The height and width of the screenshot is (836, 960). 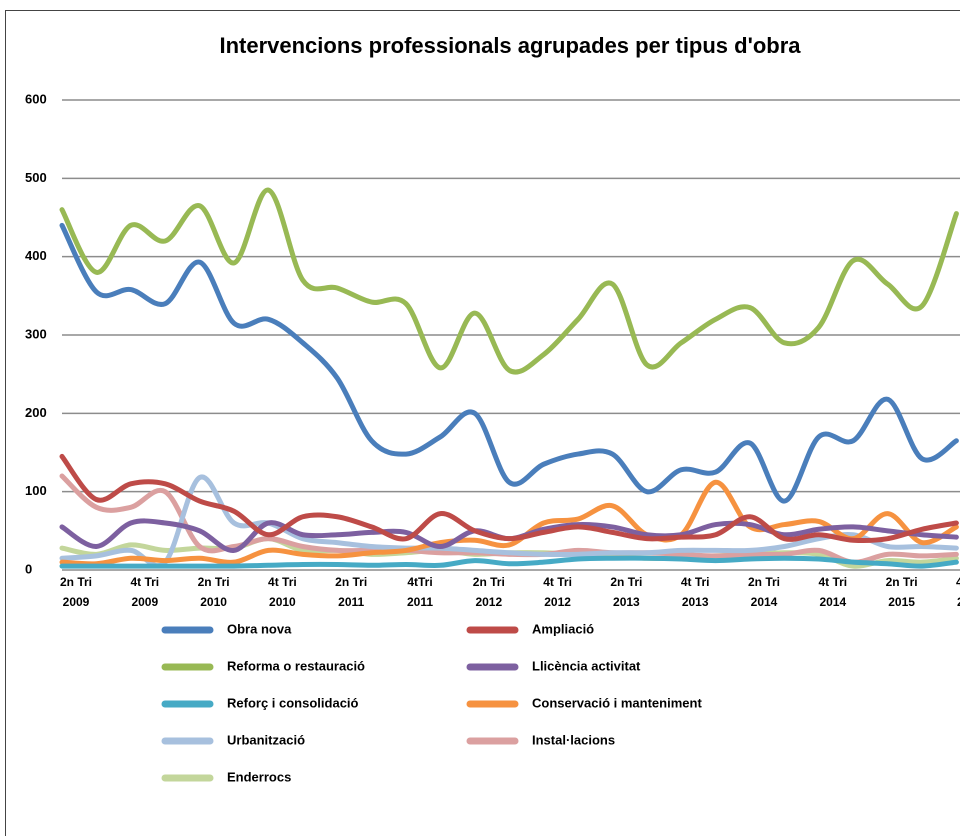 I want to click on x-tick-label: 4t Tri 2015, so click(x=958, y=592).